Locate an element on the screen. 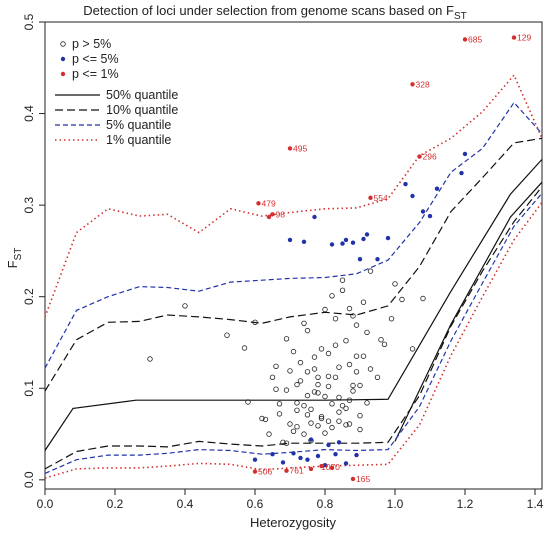 This screenshot has width=550, height=534. annotation-label-2: 328 is located at coordinates (423, 84).